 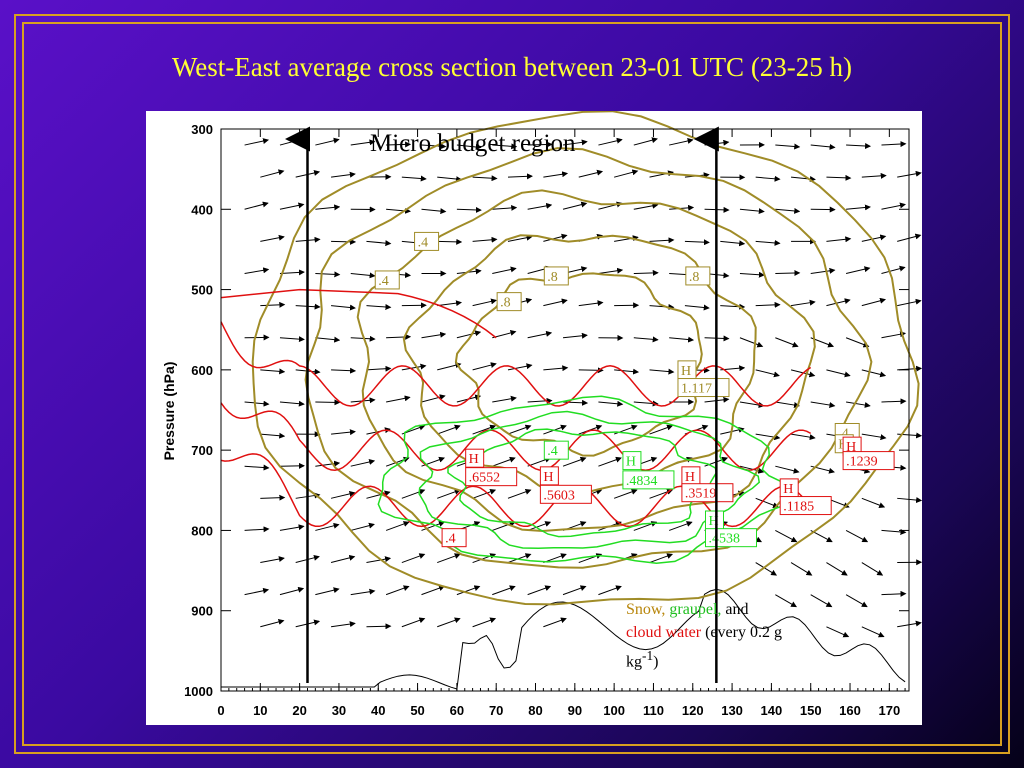 I want to click on cloud-water-contour, so click(x=358, y=313).